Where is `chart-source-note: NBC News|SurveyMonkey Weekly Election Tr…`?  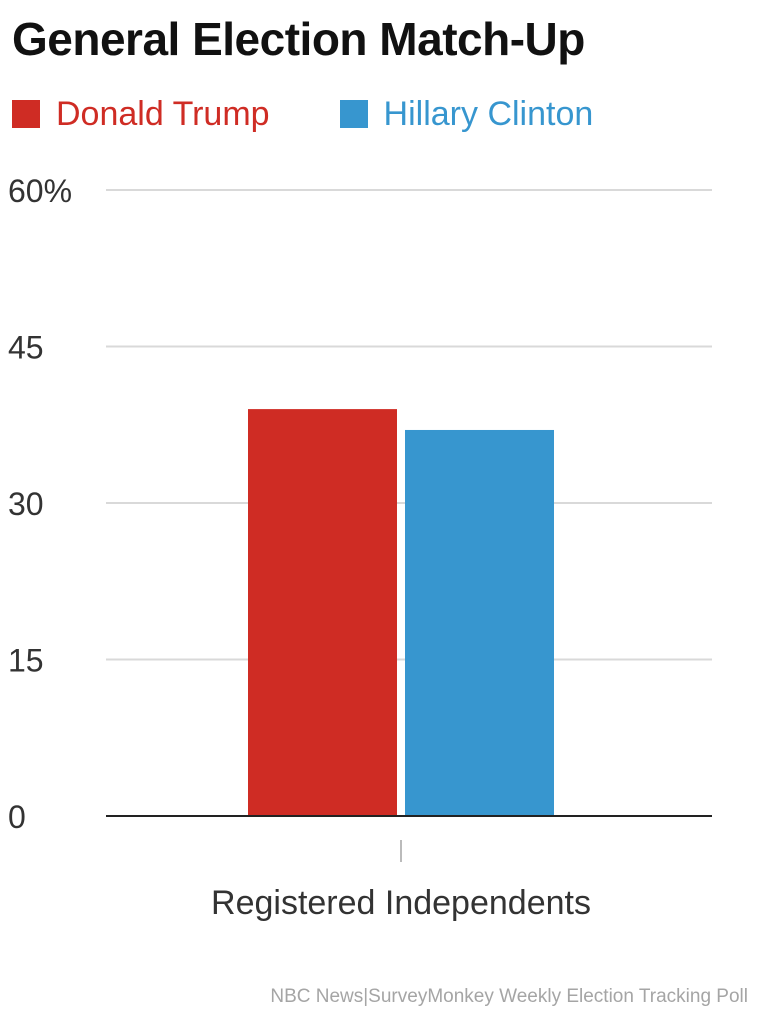 chart-source-note: NBC News|SurveyMonkey Weekly Election Tr… is located at coordinates (509, 996).